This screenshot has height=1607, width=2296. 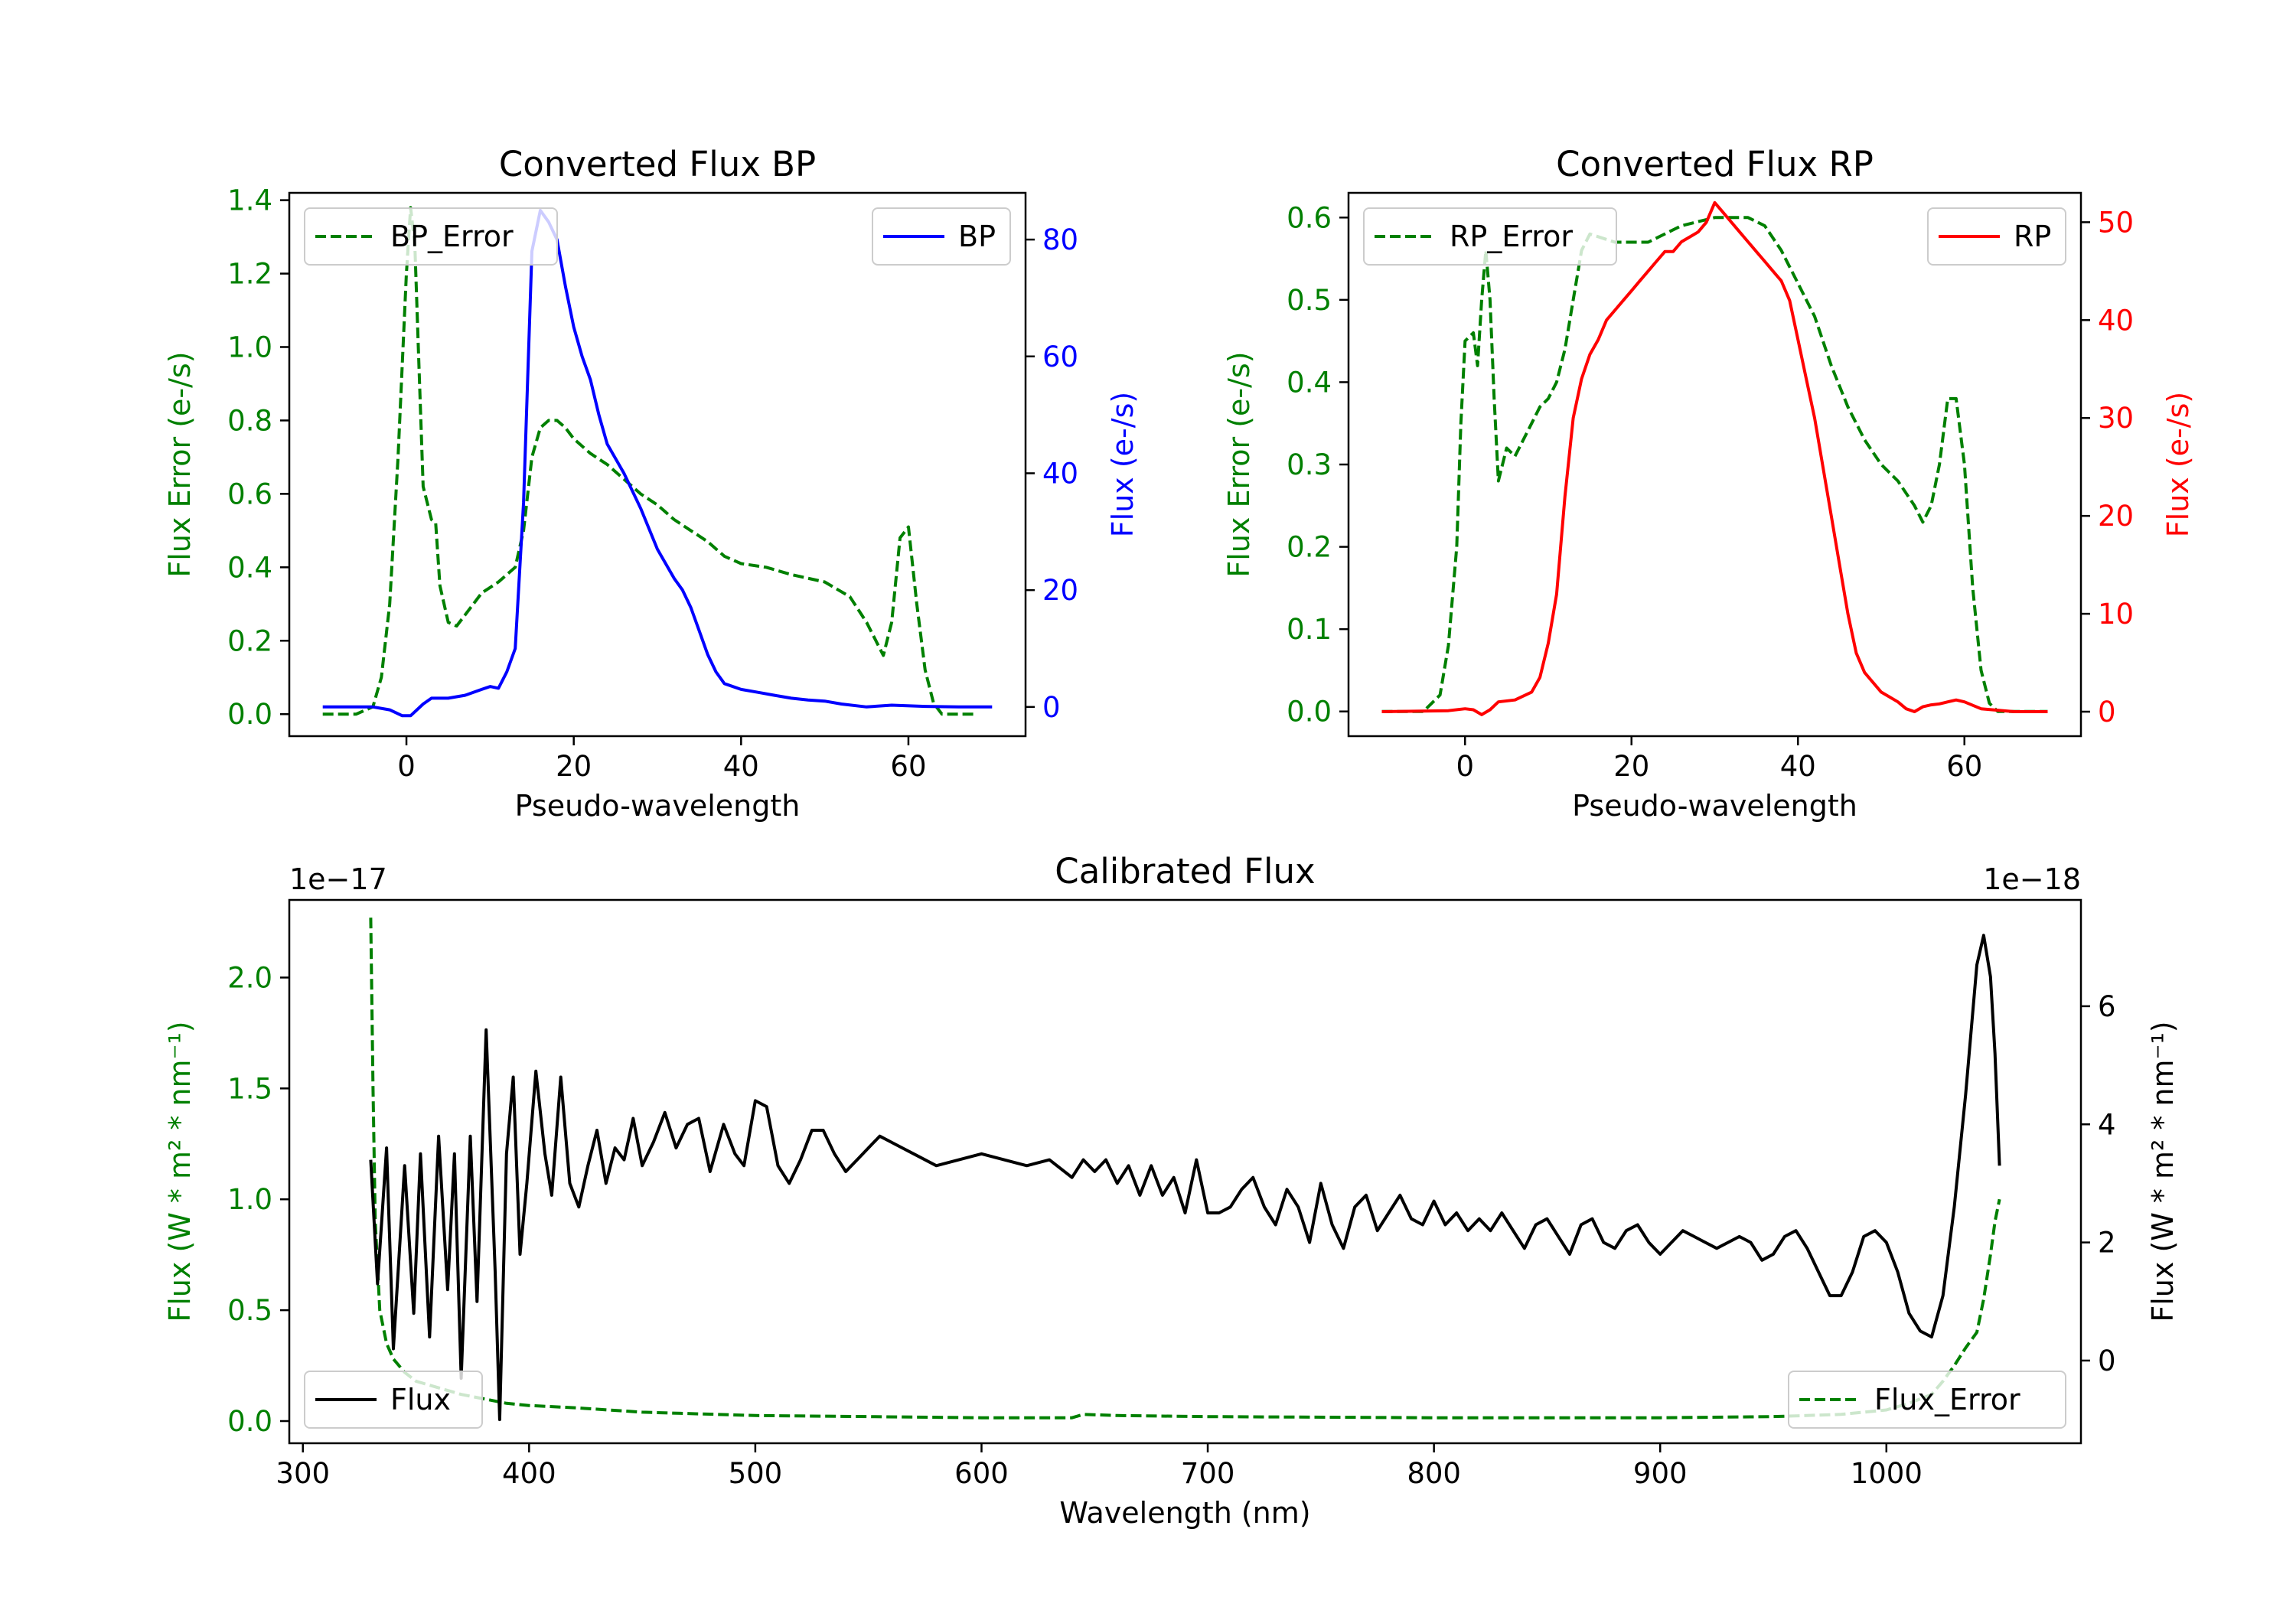 I want to click on y-left-tick-label: 2.0, so click(x=249, y=978).